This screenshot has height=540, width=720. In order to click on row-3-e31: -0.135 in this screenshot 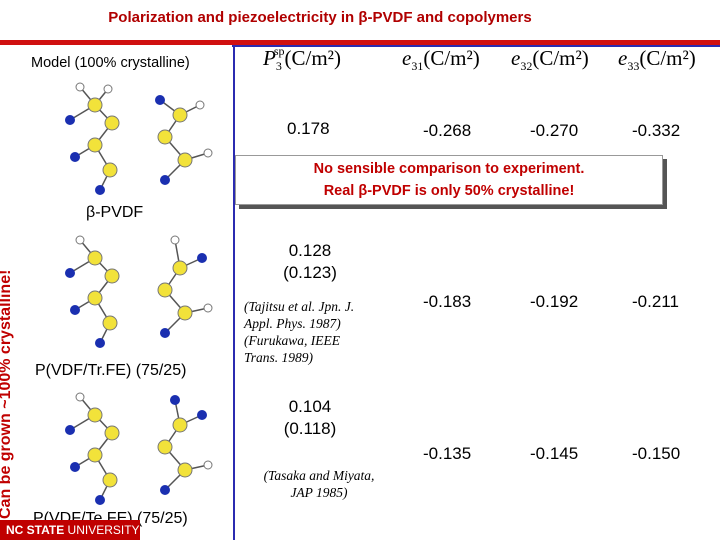, I will do `click(447, 453)`.